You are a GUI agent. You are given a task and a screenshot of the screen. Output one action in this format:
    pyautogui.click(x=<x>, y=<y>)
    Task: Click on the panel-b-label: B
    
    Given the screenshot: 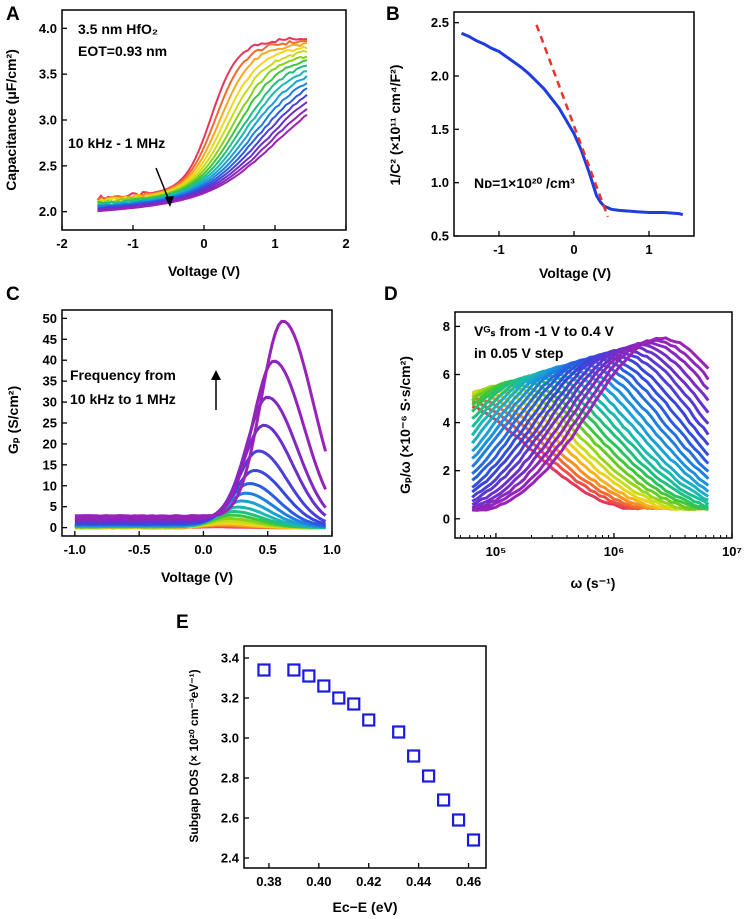 What is the action you would take?
    pyautogui.click(x=393, y=14)
    